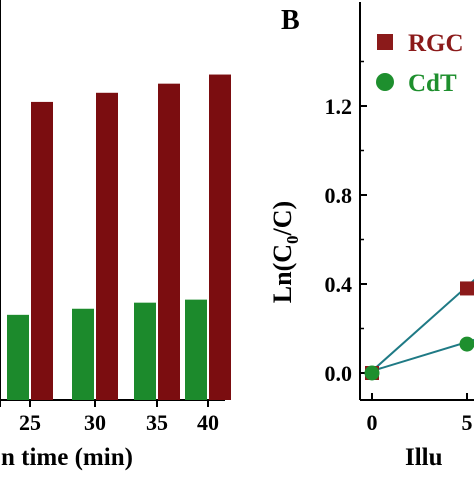 Image resolution: width=474 pixels, height=479 pixels. Describe the element at coordinates (157, 422) in the screenshot. I see `x-tick-label: 35` at that location.